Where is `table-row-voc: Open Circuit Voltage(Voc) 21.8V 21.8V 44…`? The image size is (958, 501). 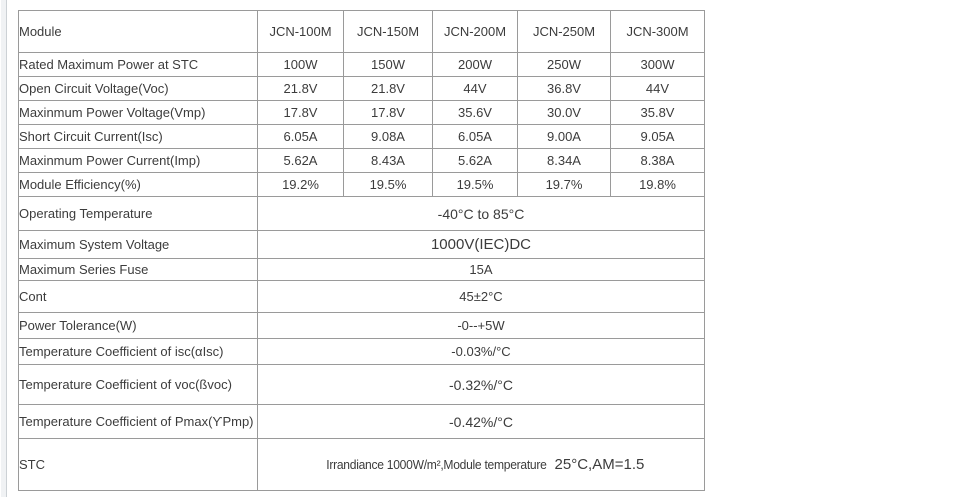 table-row-voc: Open Circuit Voltage(Voc) 21.8V 21.8V 44… is located at coordinates (361, 88).